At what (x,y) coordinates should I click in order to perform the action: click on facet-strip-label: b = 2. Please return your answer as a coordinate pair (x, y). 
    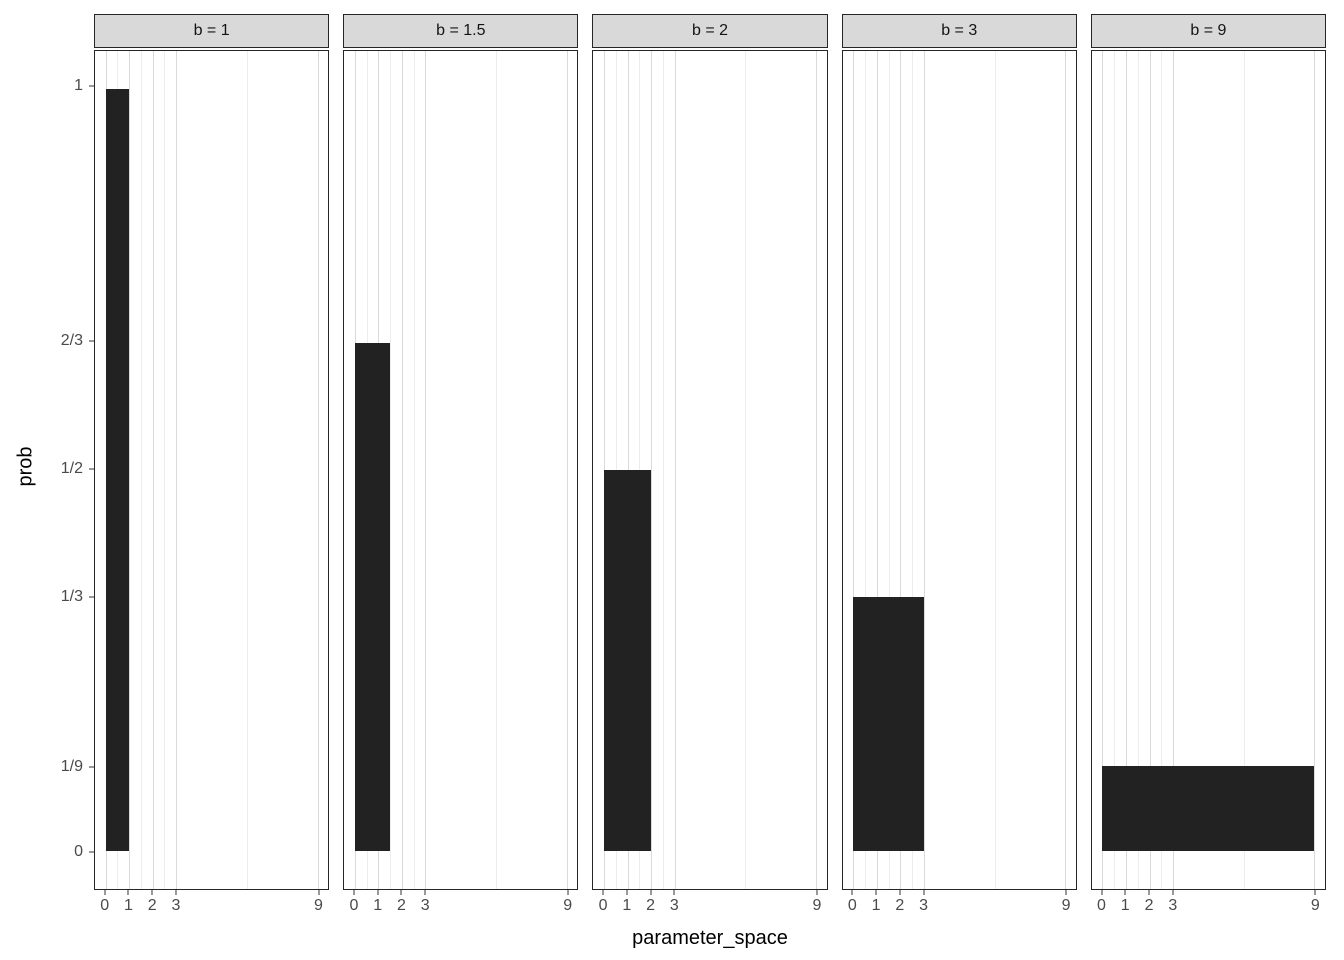
    Looking at the image, I should click on (710, 30).